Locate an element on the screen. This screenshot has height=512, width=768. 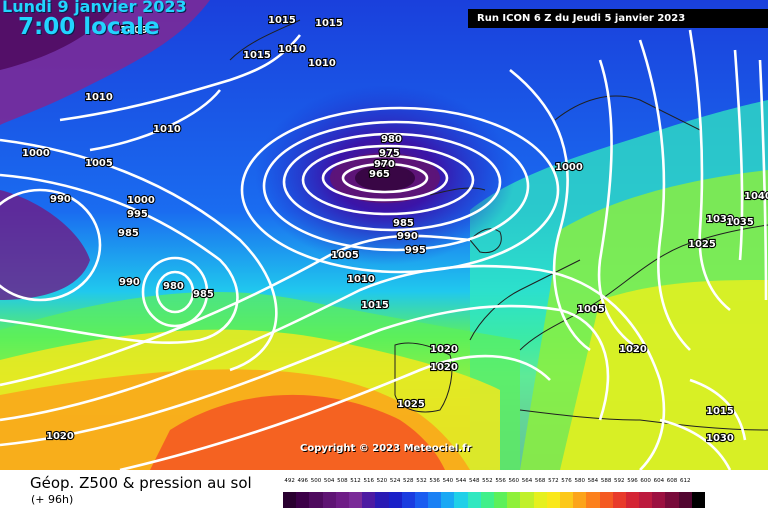
scale-cell: 612 is located at coordinates (685, 493).